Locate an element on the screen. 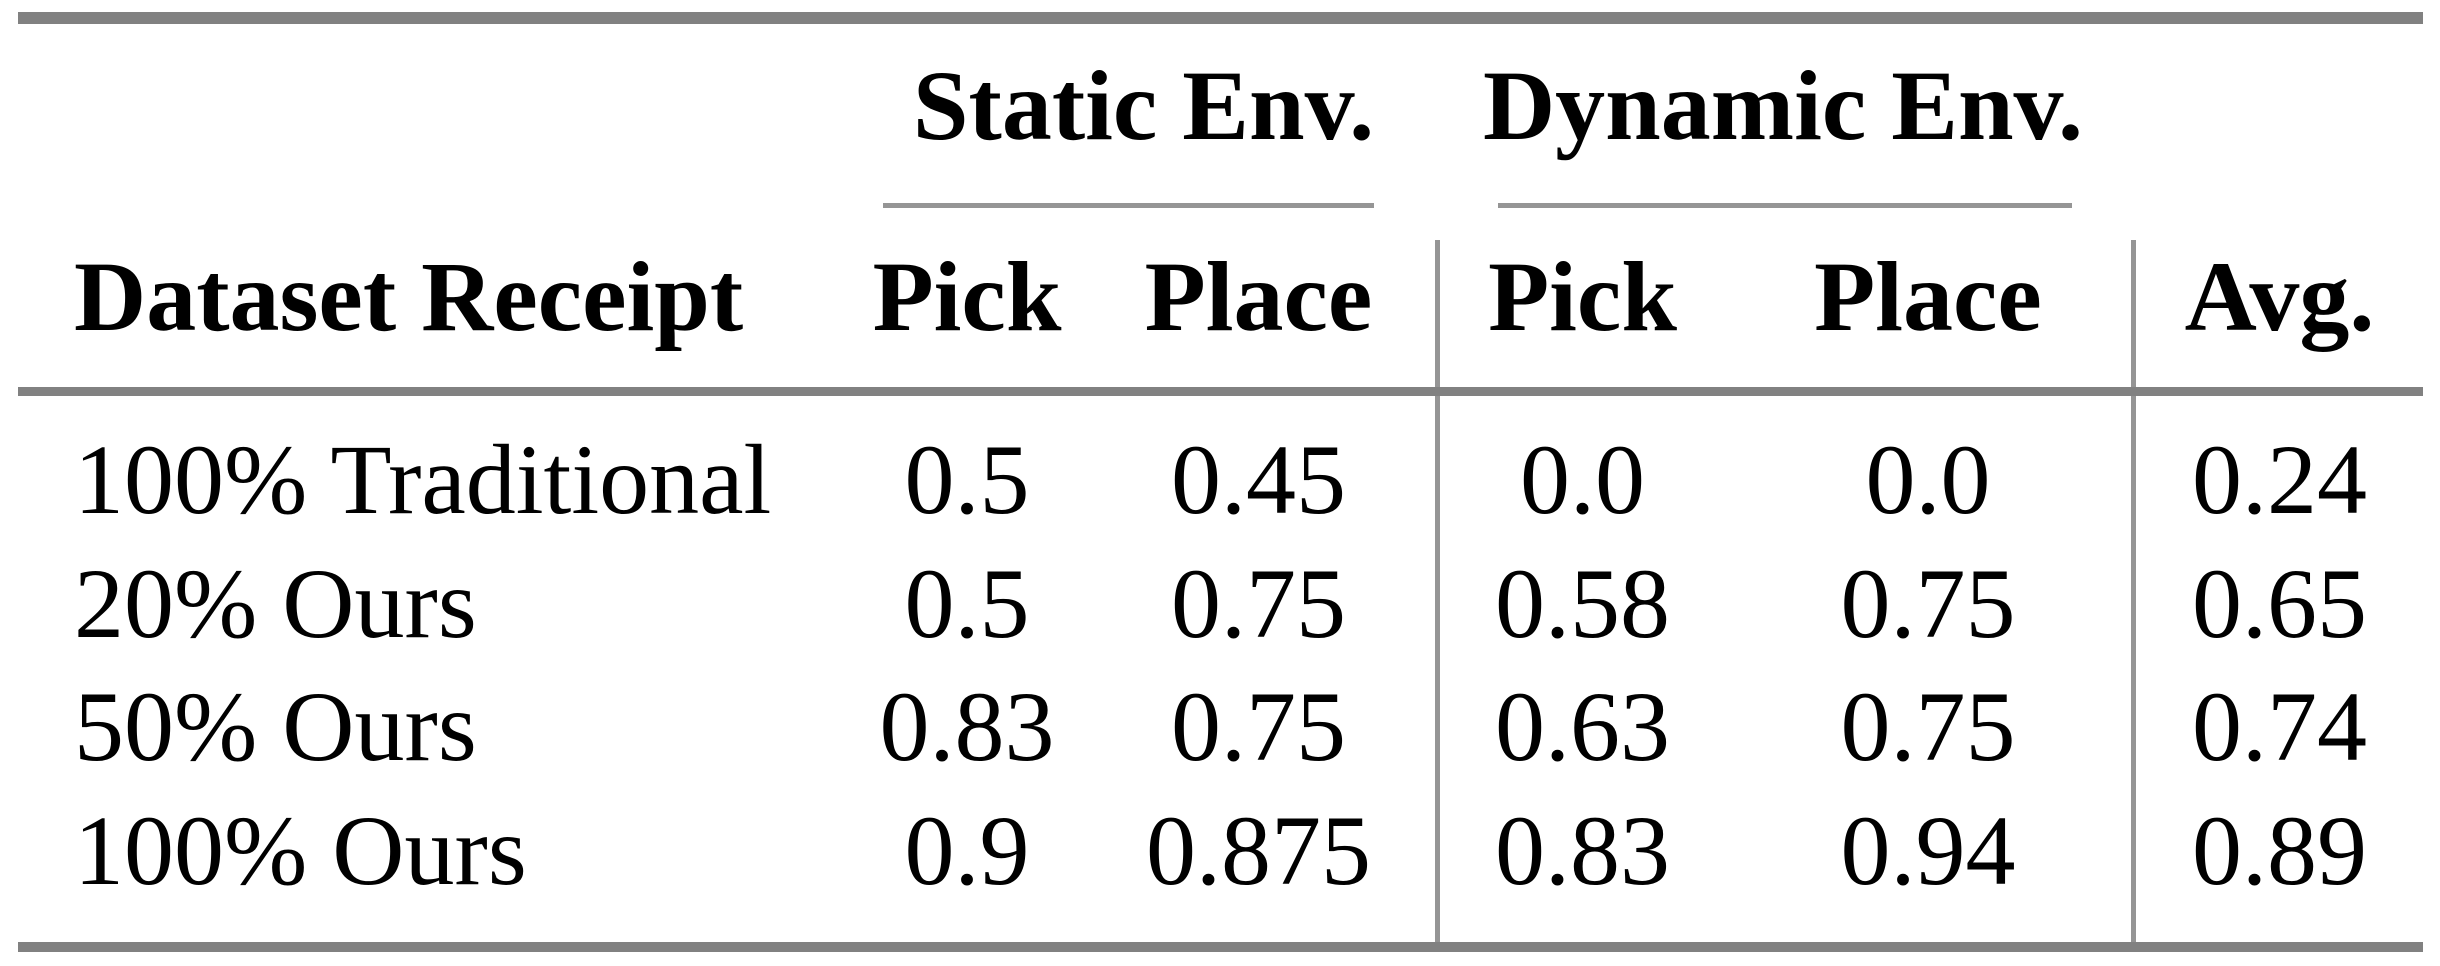 Image resolution: width=2440 pixels, height=966 pixels. group-title-dynamic-env: Dynamic Env. is located at coordinates (1783, 105).